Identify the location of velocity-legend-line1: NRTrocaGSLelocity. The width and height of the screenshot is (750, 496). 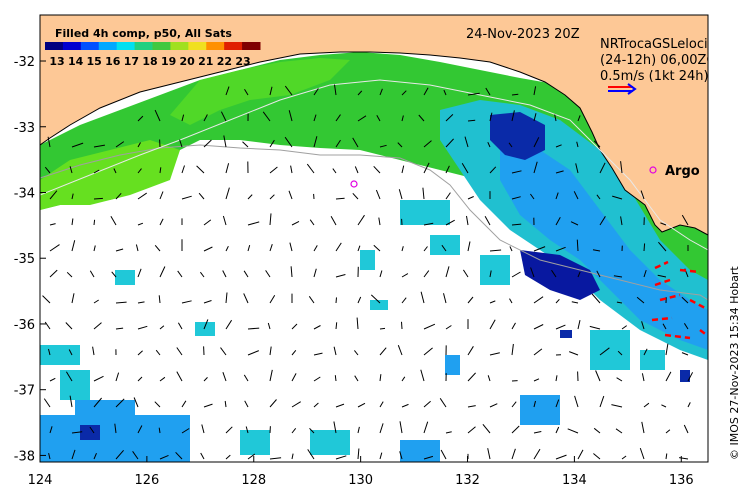
(660, 44).